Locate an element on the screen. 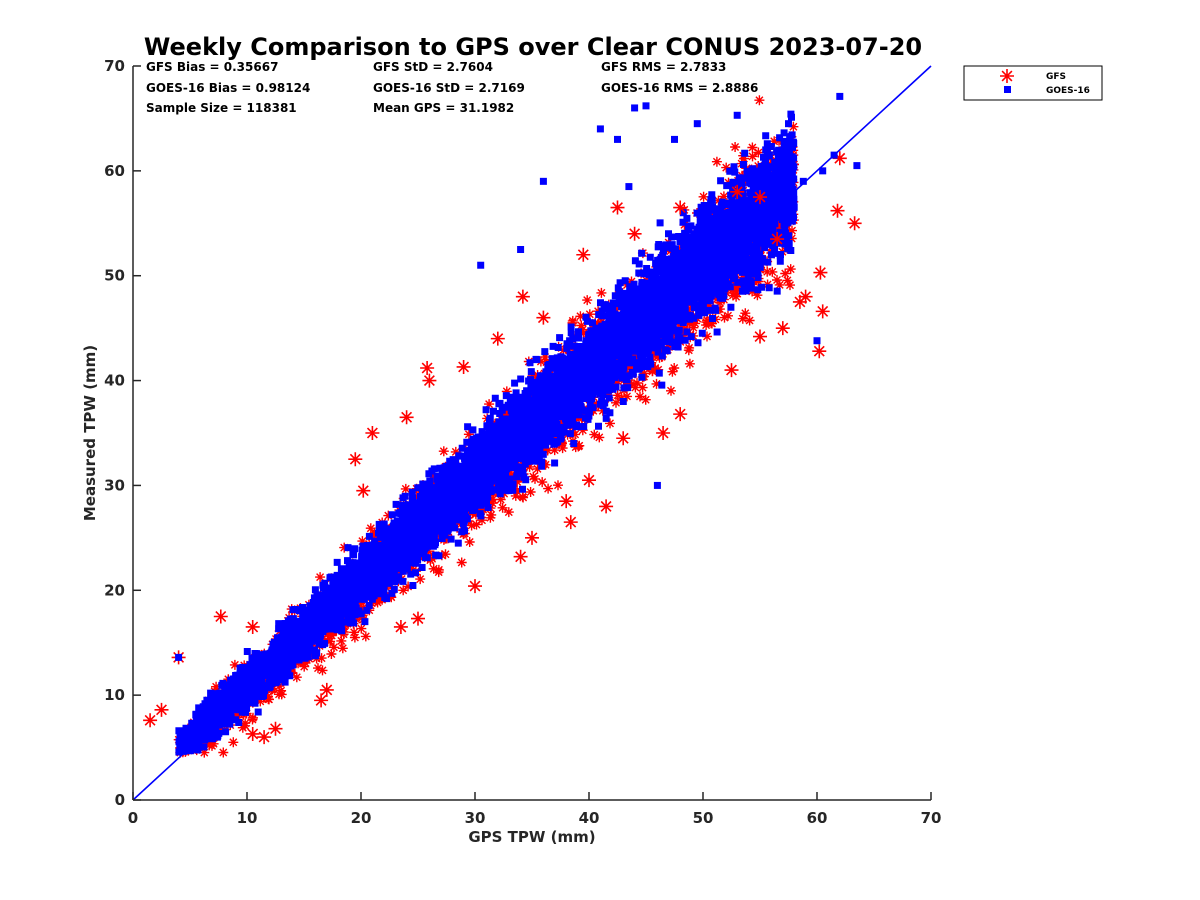 Image resolution: width=1200 pixels, height=900 pixels. stat-gfs-std: GFS StD = 2.7604 is located at coordinates (433, 67).